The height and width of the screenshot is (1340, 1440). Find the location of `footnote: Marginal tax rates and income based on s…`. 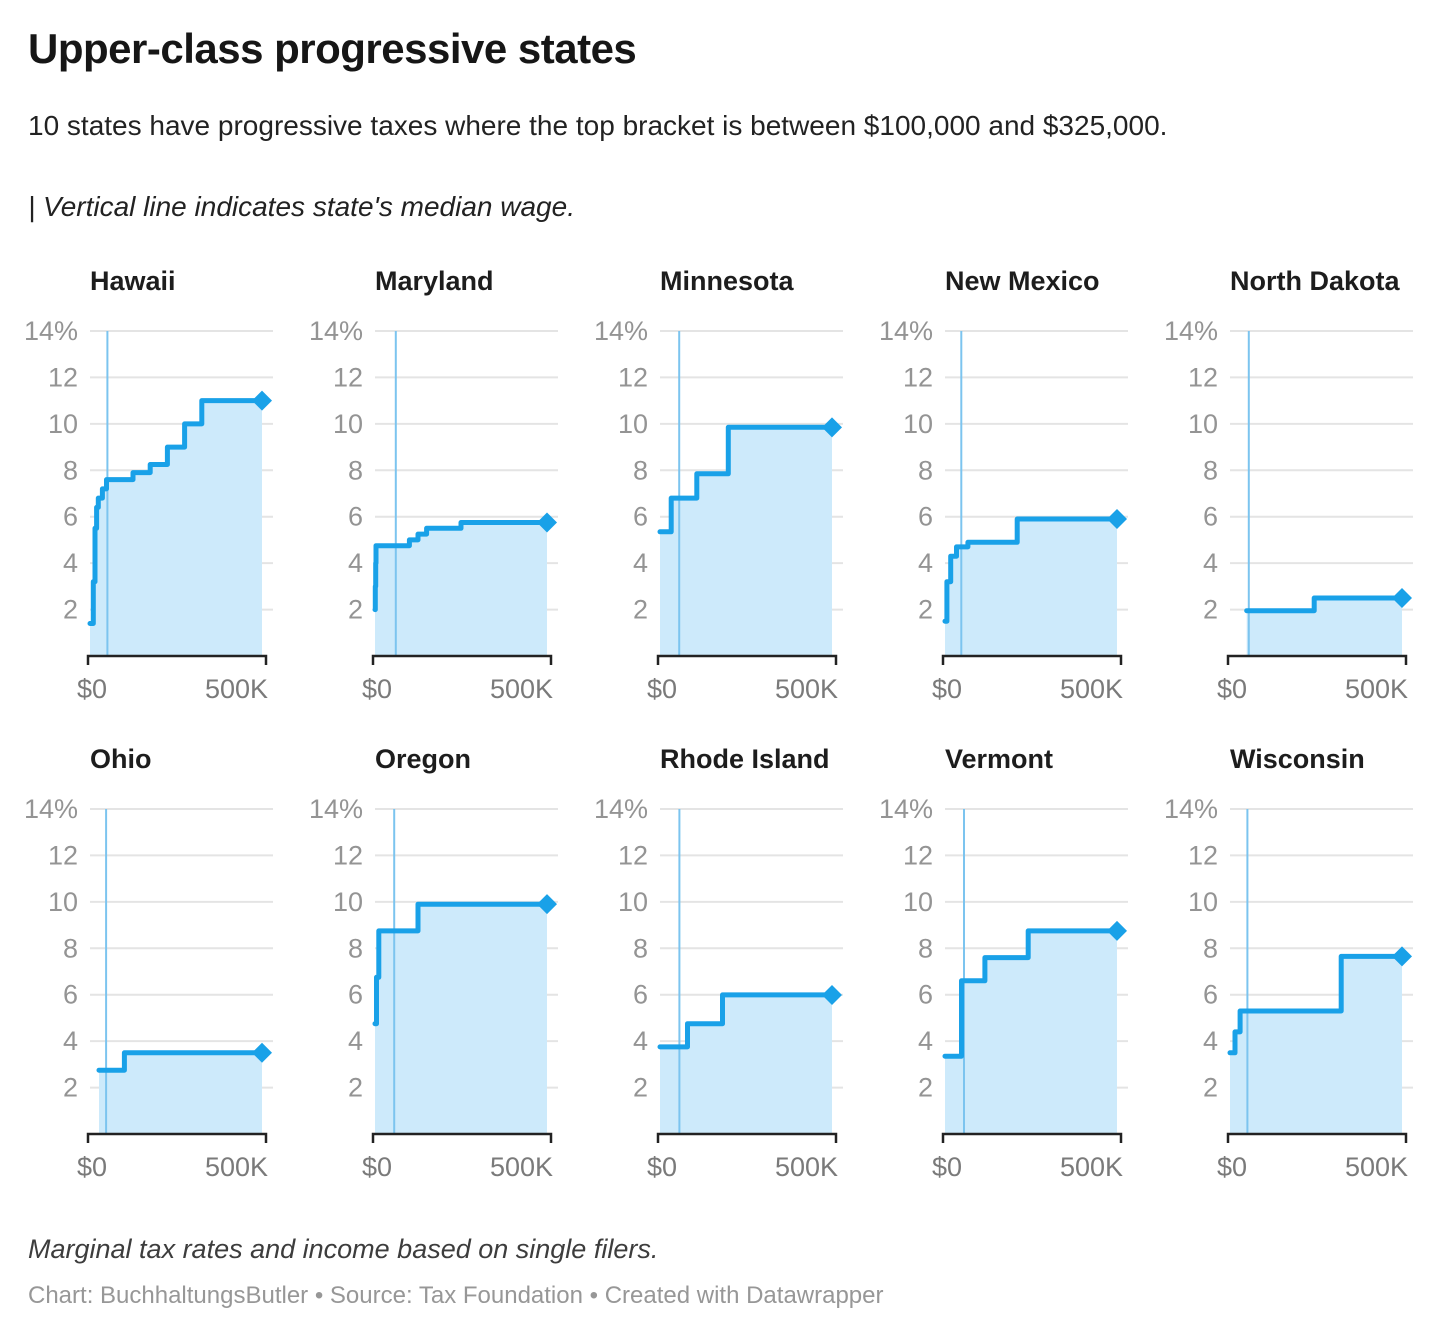

footnote: Marginal tax rates and income based on s… is located at coordinates (343, 1249).